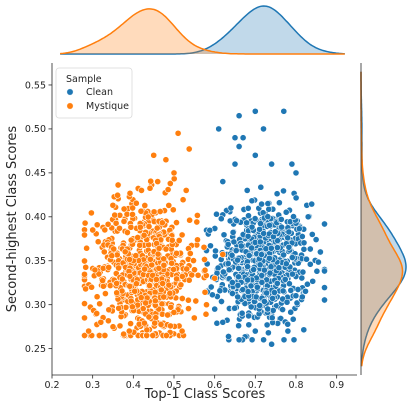 This screenshot has height=406, width=410. Describe the element at coordinates (107, 106) in the screenshot. I see `legend-label-mystique: Mystique` at that location.